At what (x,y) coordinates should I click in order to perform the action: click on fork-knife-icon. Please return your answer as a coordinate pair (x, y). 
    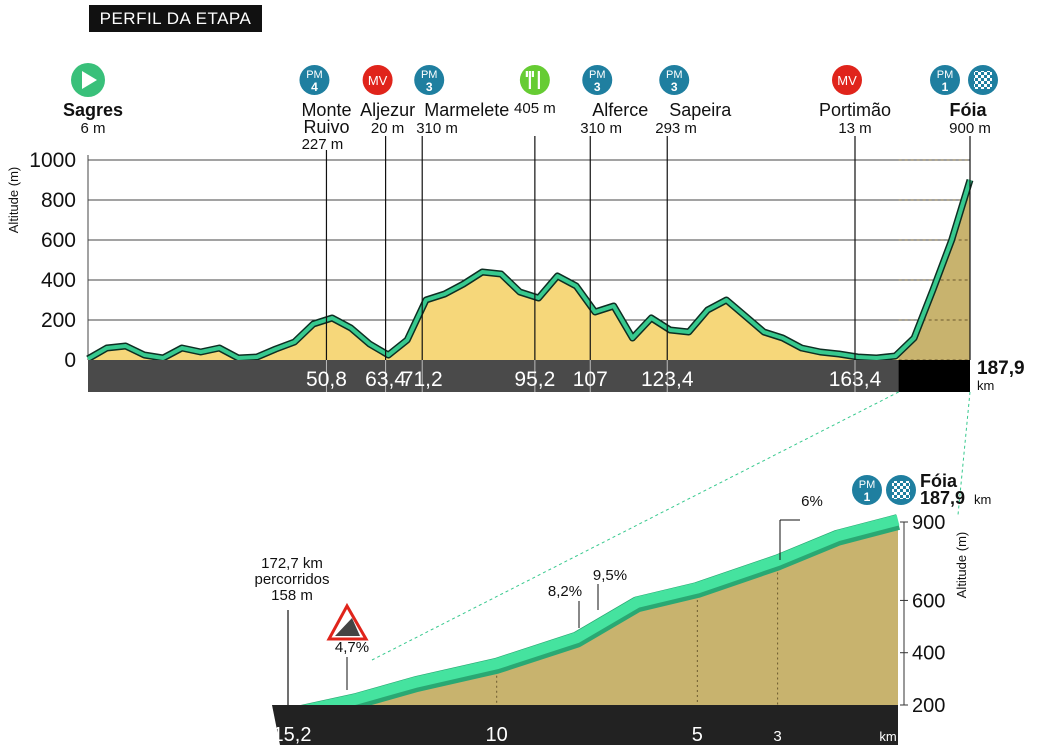
    Looking at the image, I should click on (532, 80).